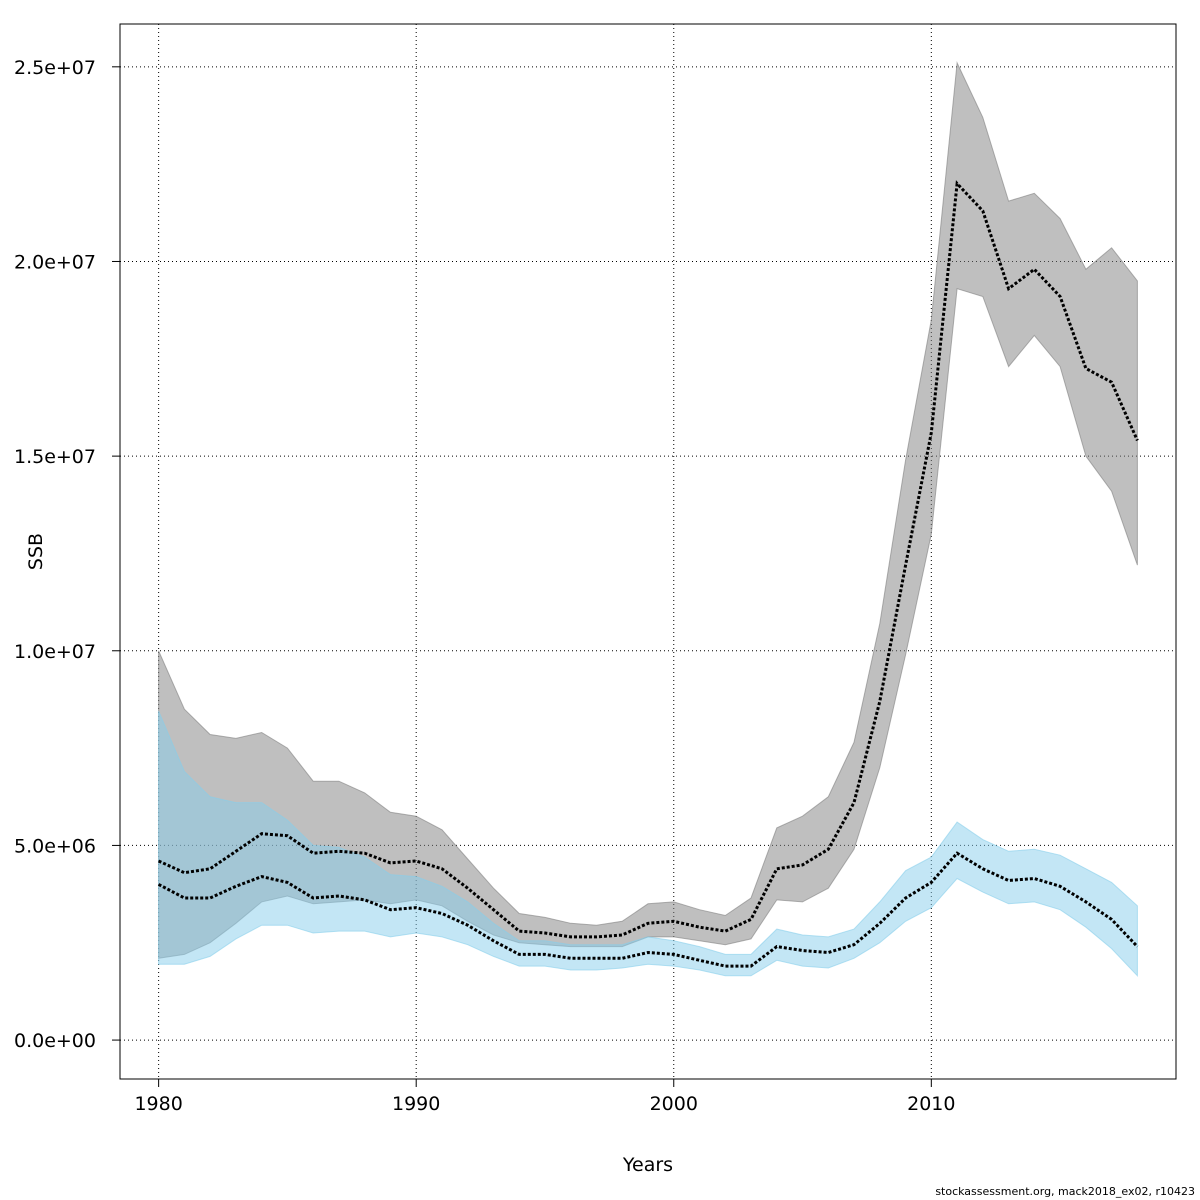  Describe the element at coordinates (55, 262) in the screenshot. I see `y-tick-label: 2.0e+07` at that location.